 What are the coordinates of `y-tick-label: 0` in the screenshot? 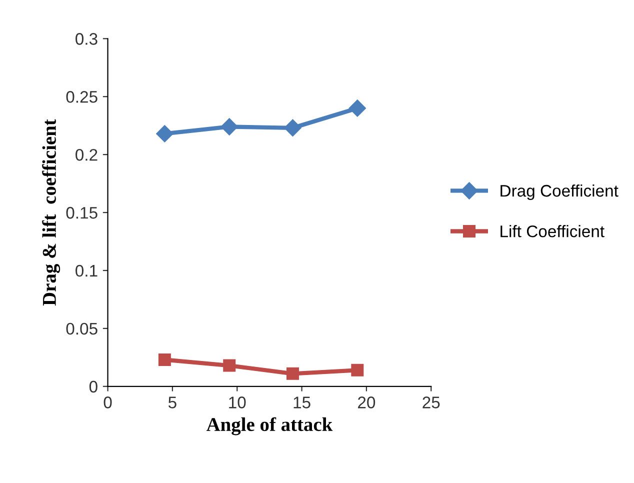 It's located at (93, 386).